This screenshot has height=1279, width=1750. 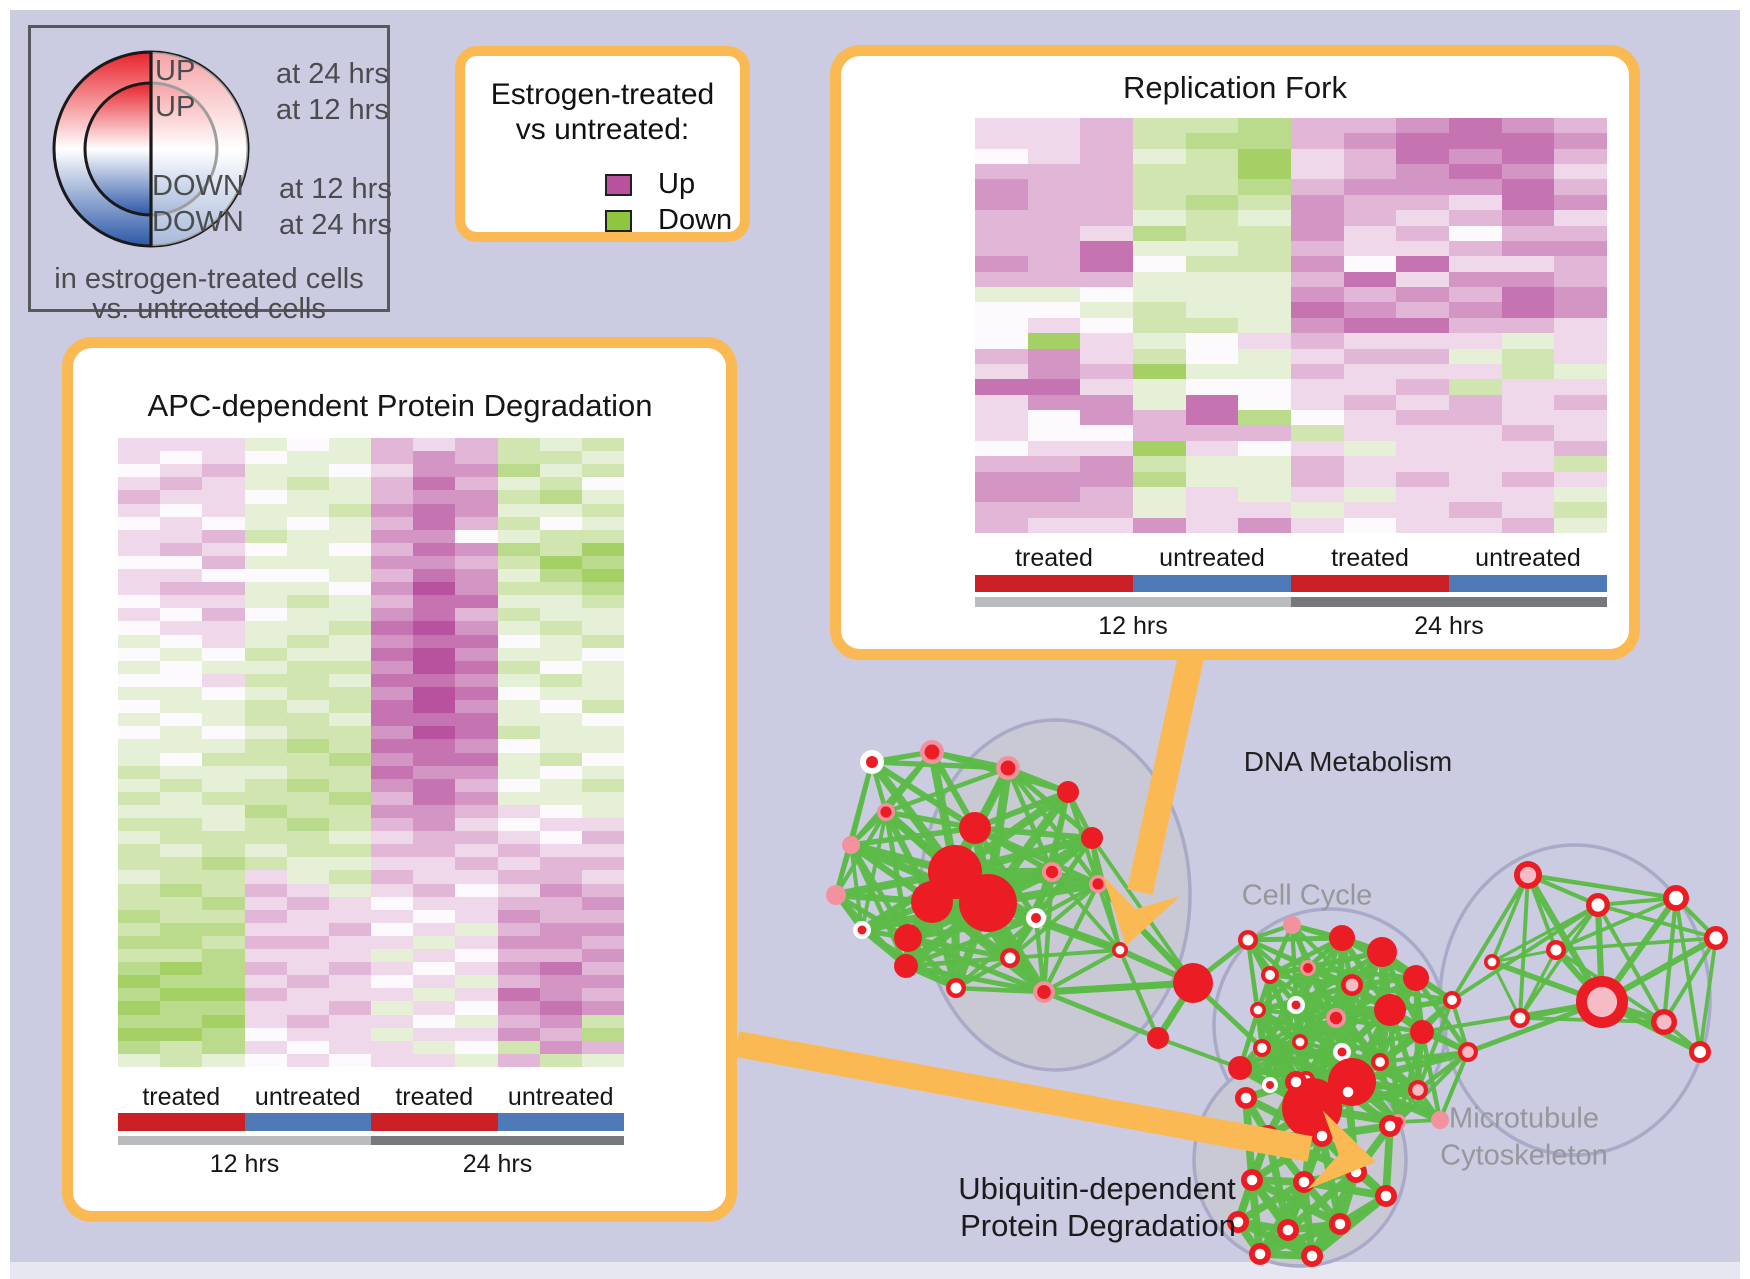 What do you see at coordinates (175, 71) in the screenshot?
I see `legend-up-outer: UP` at bounding box center [175, 71].